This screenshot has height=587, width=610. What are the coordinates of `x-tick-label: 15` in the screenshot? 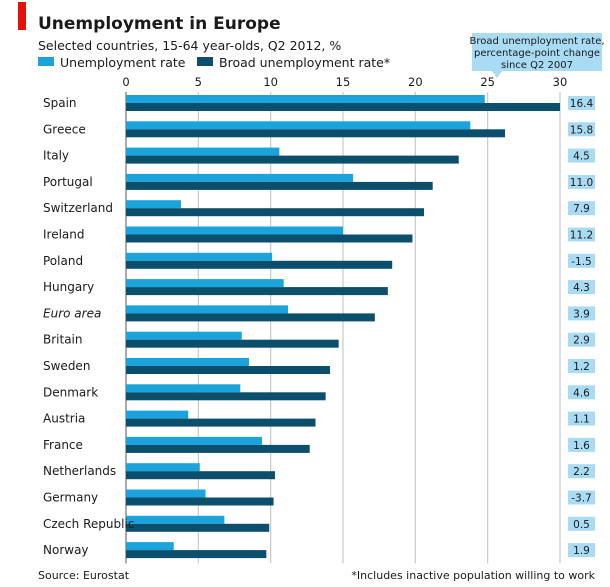 It's located at (343, 82).